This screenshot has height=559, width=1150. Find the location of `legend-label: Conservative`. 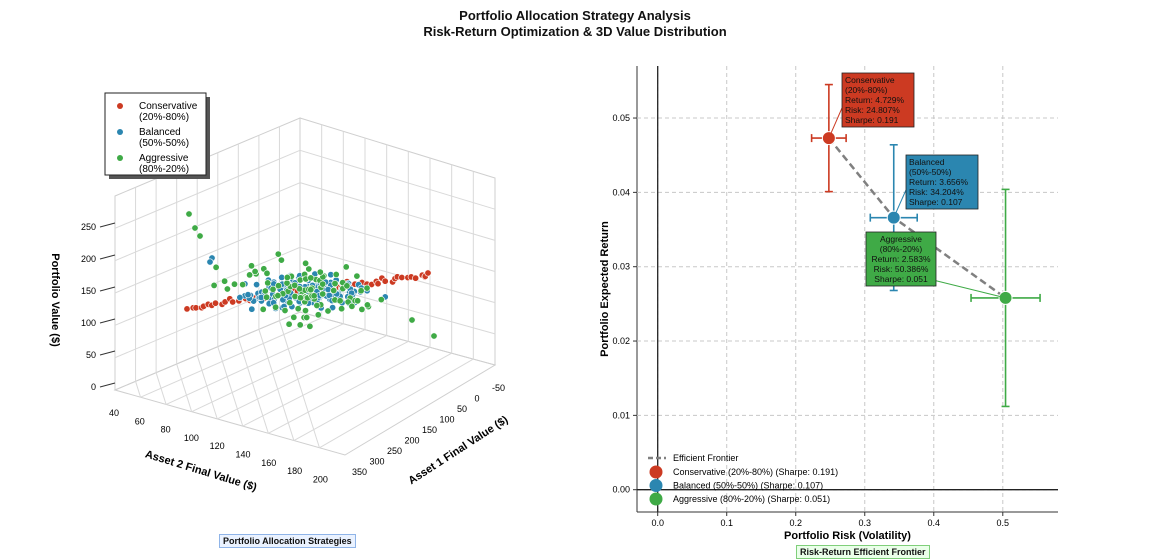

legend-label: Conservative is located at coordinates (168, 106).